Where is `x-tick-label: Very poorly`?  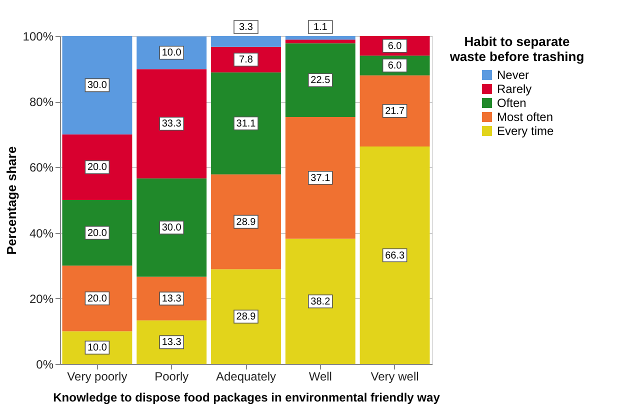
x-tick-label: Very poorly is located at coordinates (97, 377).